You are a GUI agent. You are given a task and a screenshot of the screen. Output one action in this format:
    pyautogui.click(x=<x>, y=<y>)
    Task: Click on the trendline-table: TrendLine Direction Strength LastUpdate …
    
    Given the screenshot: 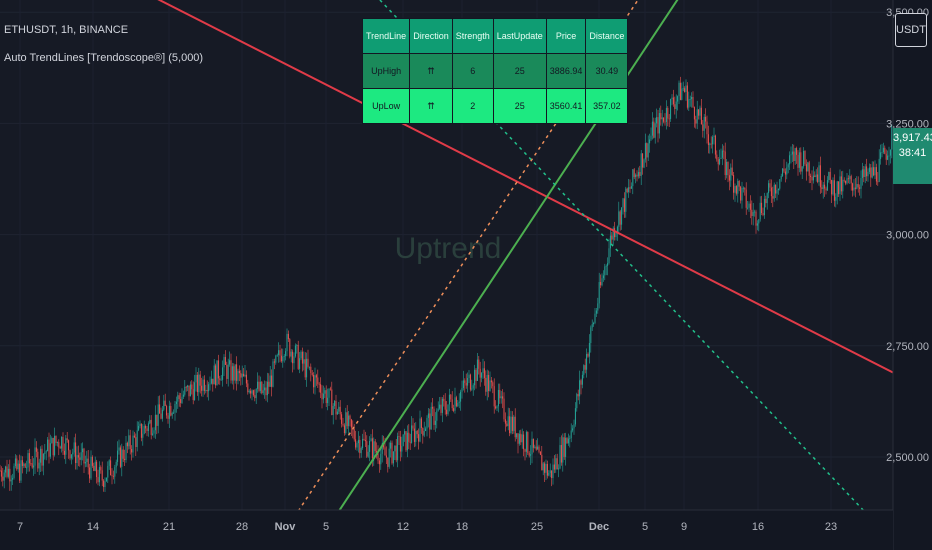 What is the action you would take?
    pyautogui.click(x=495, y=71)
    